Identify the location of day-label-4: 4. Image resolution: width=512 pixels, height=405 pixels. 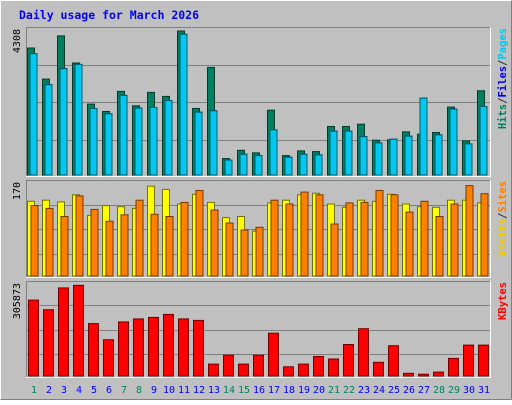
(79, 390).